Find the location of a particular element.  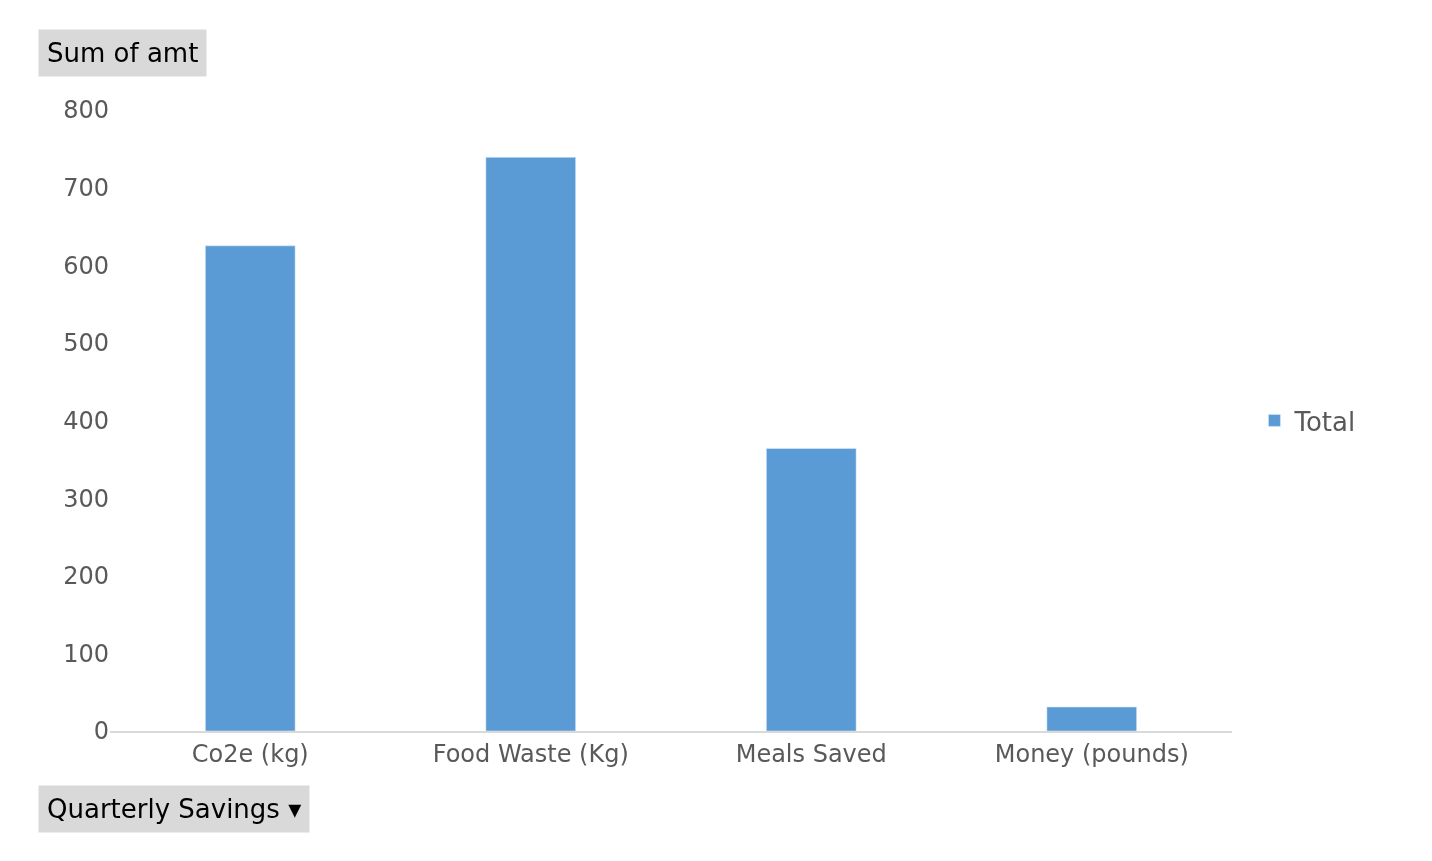

y-tick-label: 800 is located at coordinates (86, 110).